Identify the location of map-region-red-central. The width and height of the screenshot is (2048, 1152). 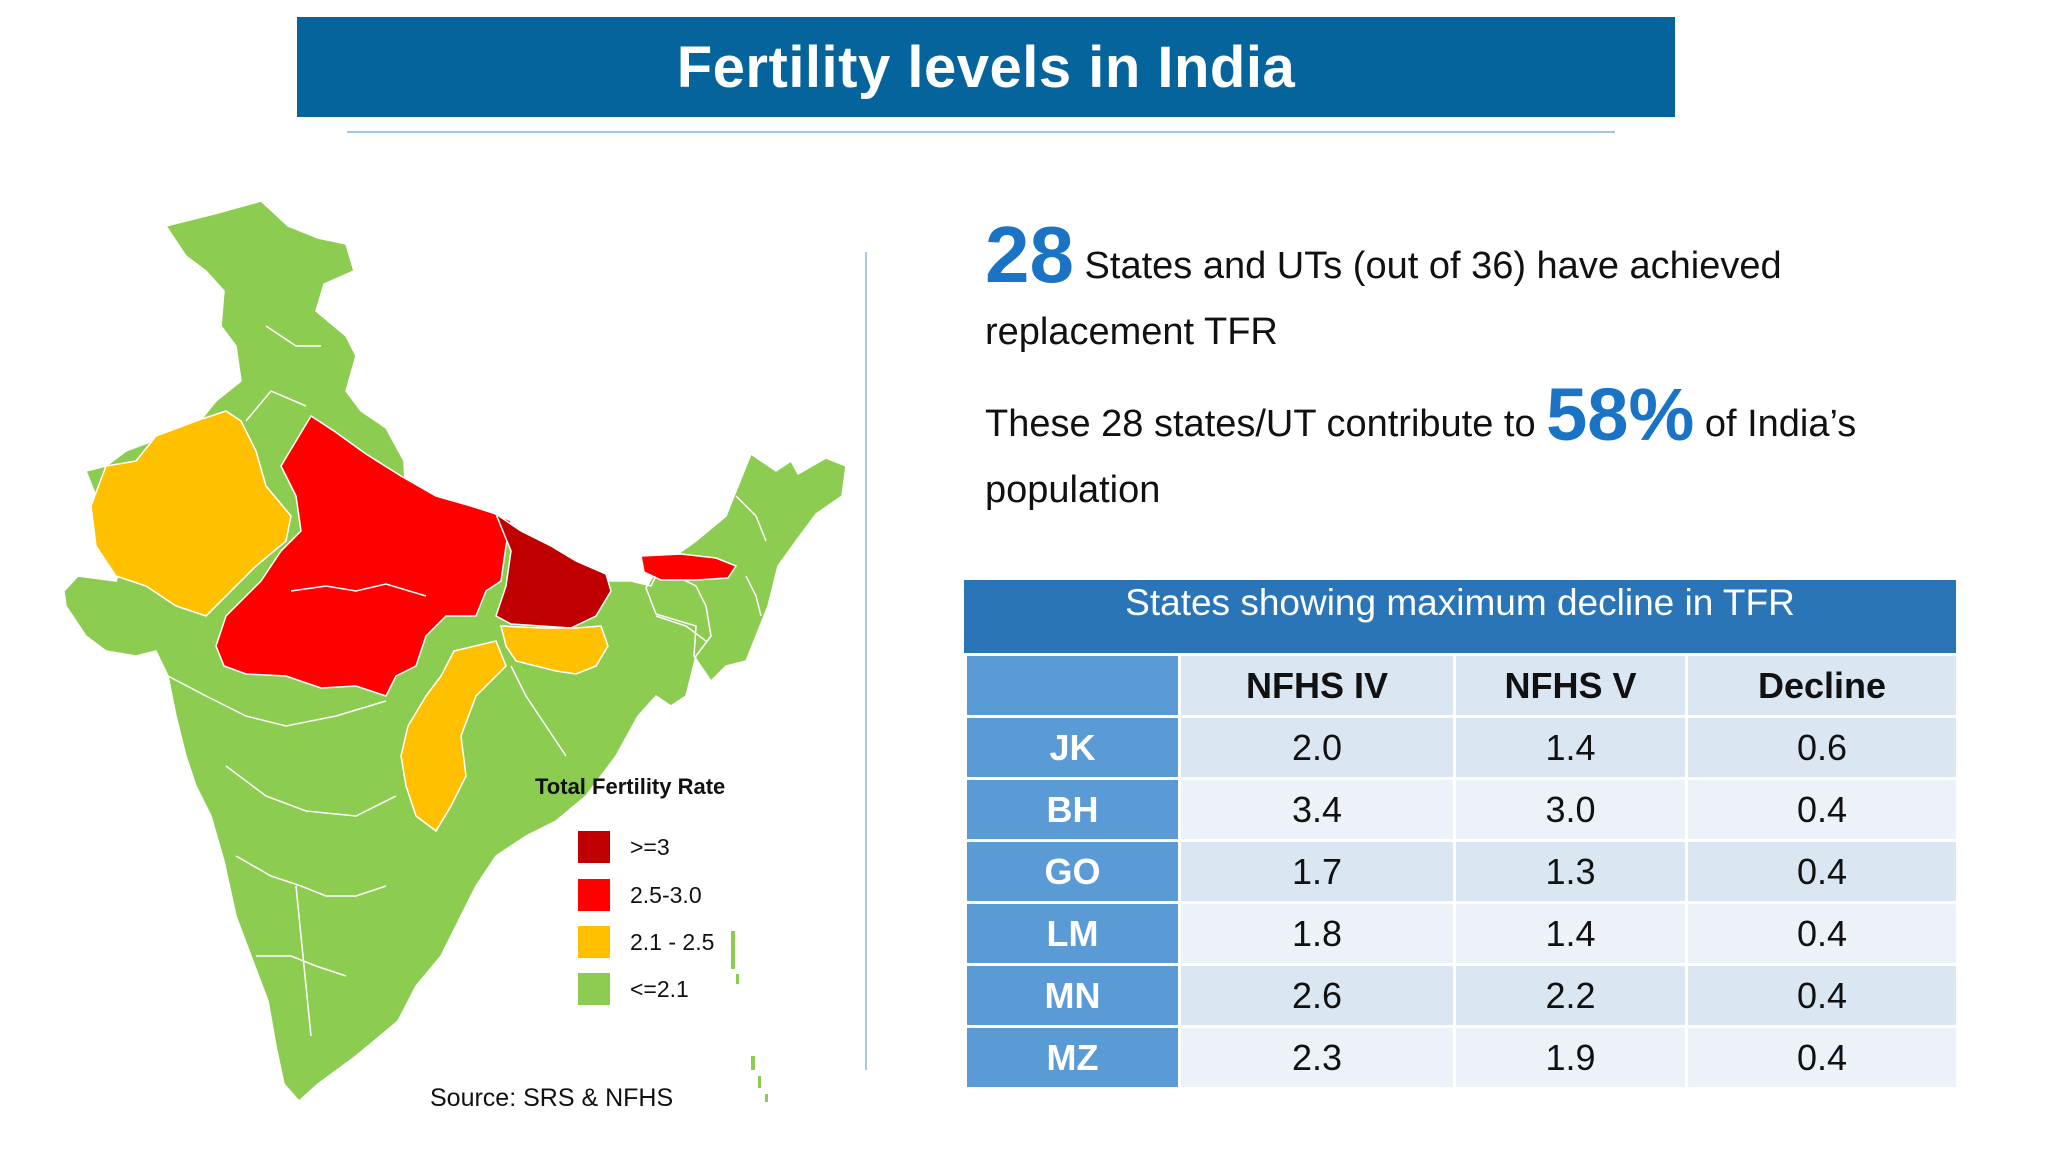
(363, 555).